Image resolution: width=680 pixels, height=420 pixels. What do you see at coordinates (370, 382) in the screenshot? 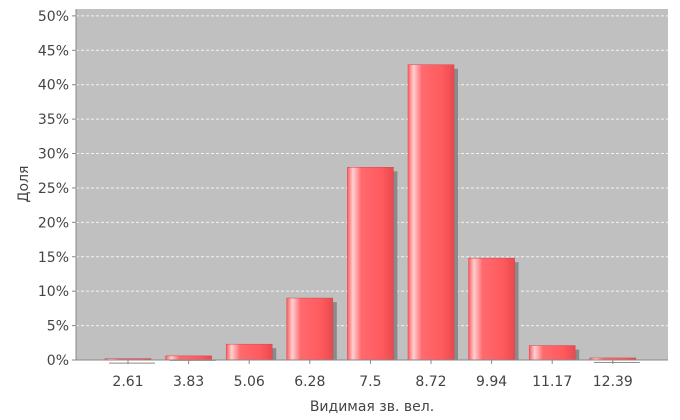
I see `x-tick-label: 7.5` at bounding box center [370, 382].